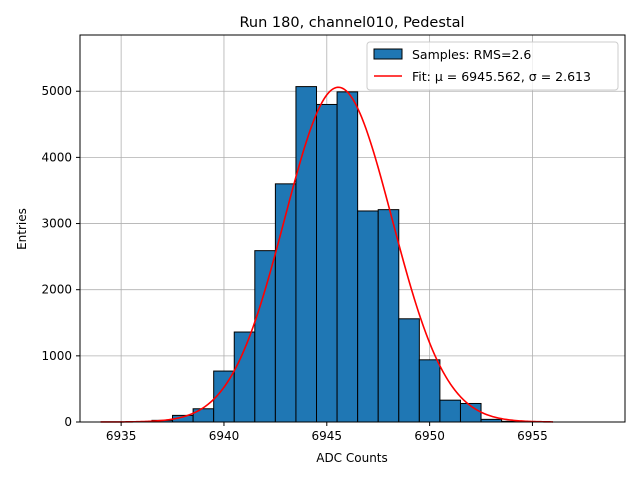  I want to click on legend-box, so click(492, 66).